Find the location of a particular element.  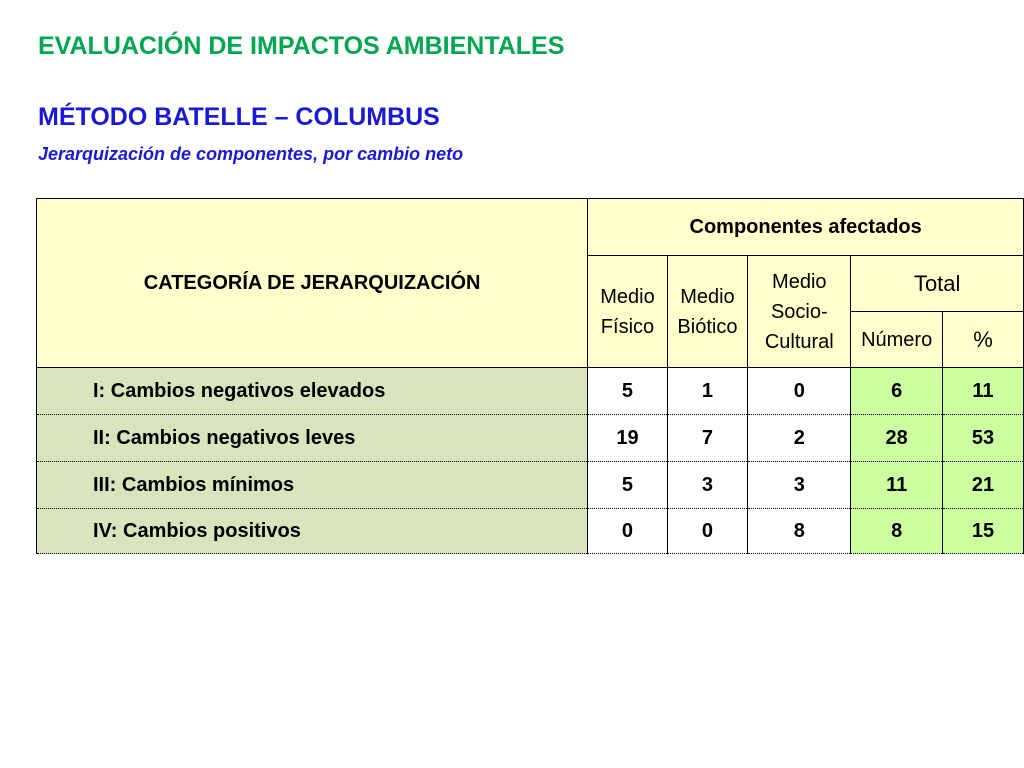

row-label: I: Cambios negativos elevados is located at coordinates (312, 391).